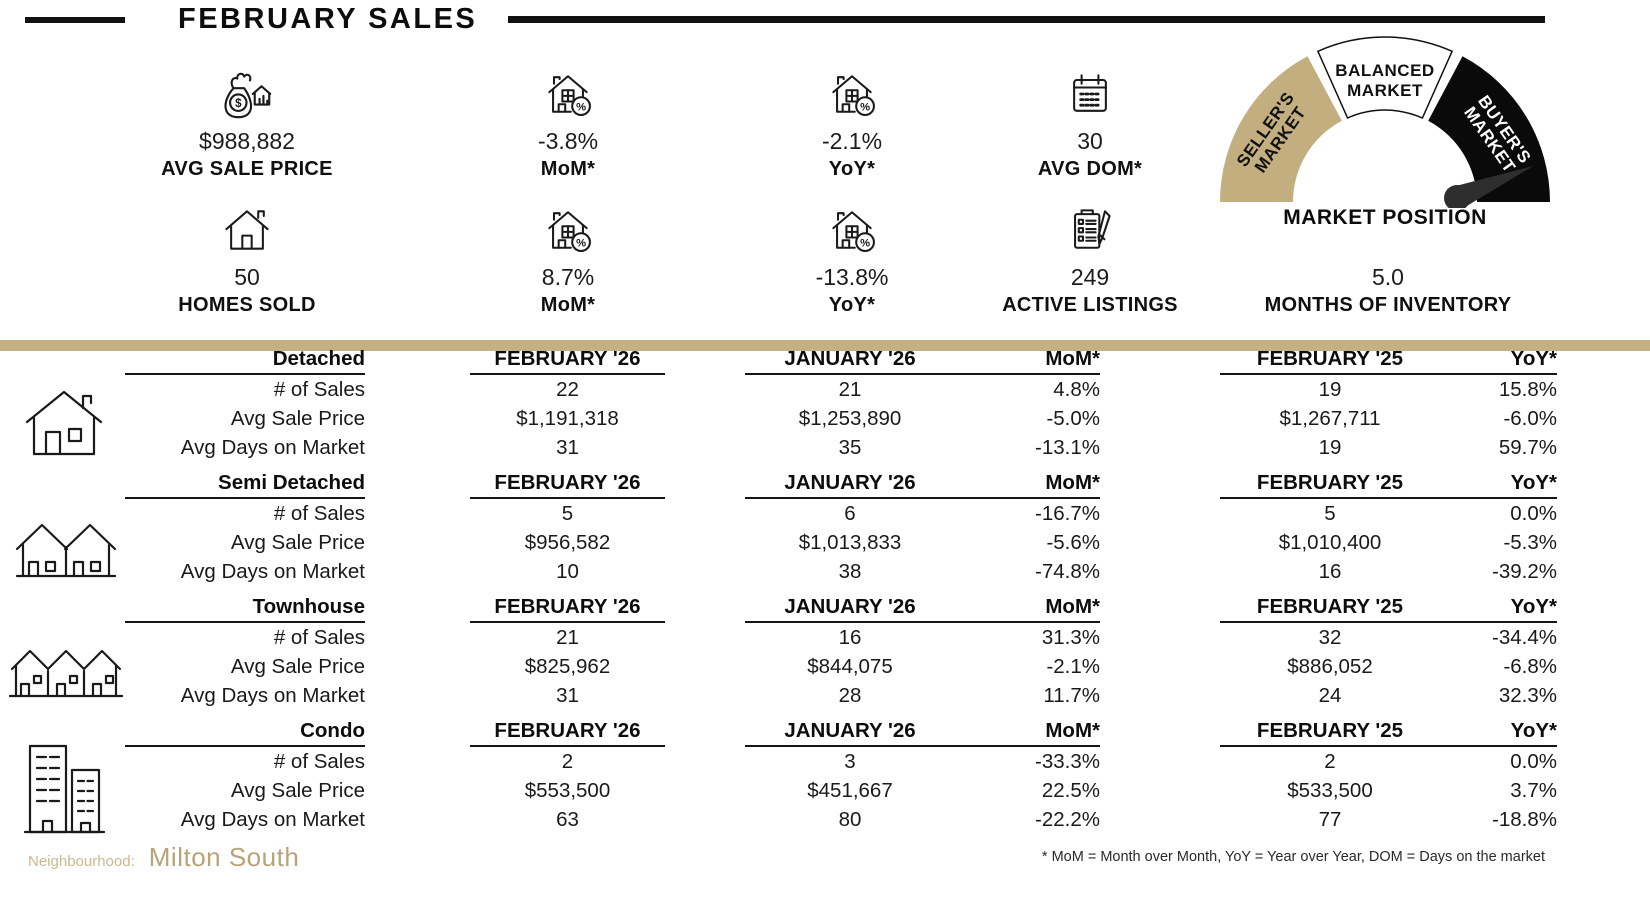  Describe the element at coordinates (825, 345) in the screenshot. I see `section-divider` at that location.